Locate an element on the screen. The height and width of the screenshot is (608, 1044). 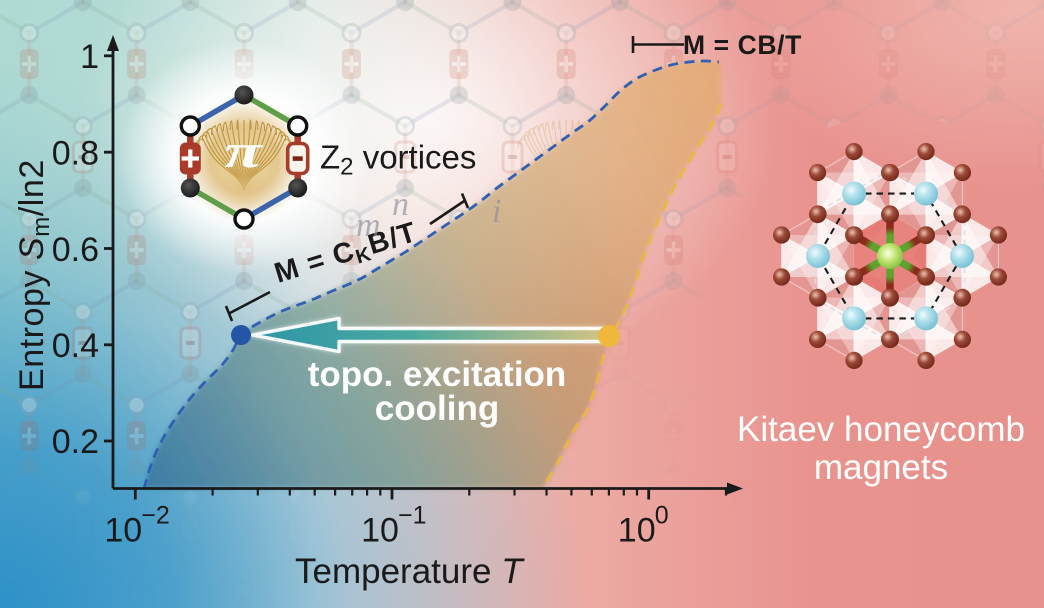
svg-text: 0.8 is located at coordinates (75, 154).